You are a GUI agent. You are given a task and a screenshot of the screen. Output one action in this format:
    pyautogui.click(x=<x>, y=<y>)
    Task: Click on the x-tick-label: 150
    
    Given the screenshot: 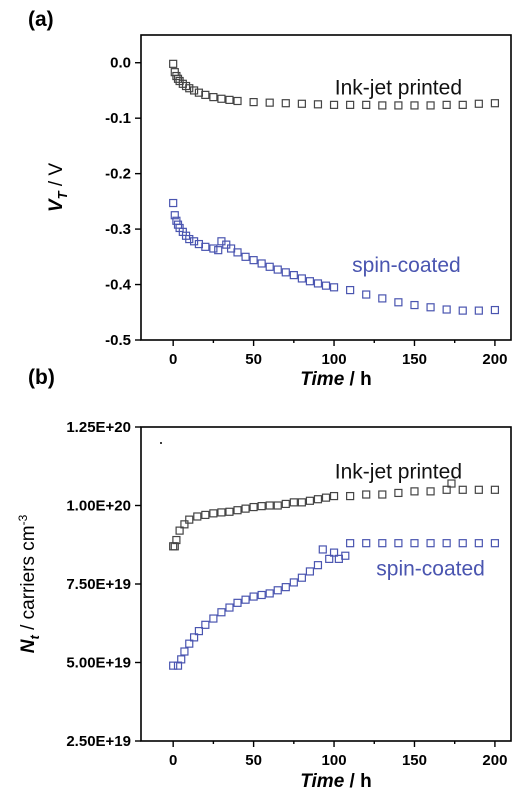 What is the action you would take?
    pyautogui.click(x=414, y=760)
    